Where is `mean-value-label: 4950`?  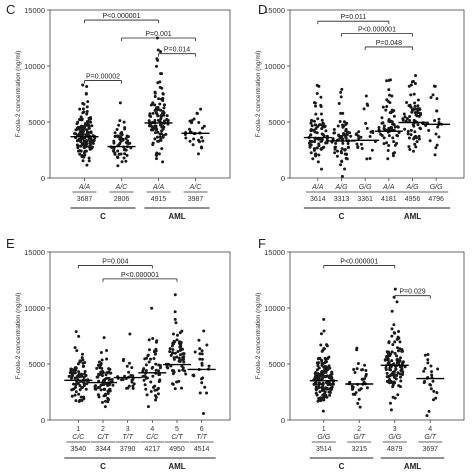 mean-value-label: 4950 is located at coordinates (177, 449).